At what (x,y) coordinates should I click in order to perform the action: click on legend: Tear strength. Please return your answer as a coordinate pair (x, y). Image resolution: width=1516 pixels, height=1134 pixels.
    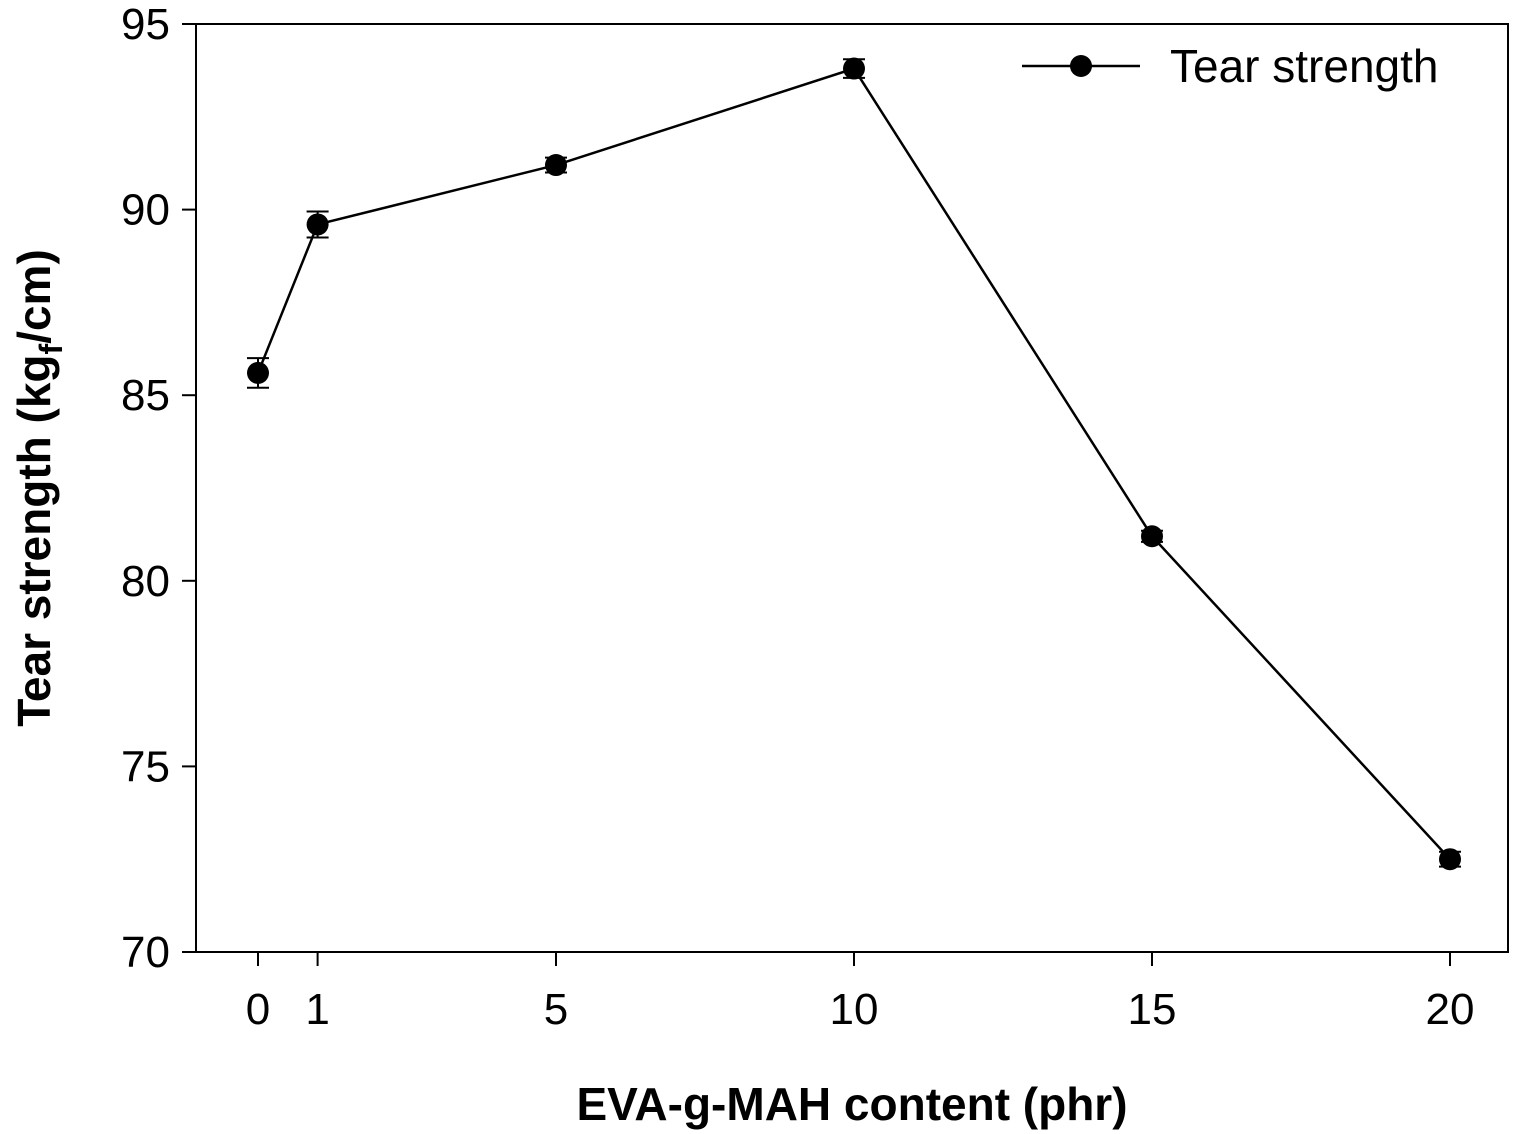
    Looking at the image, I should click on (1230, 66).